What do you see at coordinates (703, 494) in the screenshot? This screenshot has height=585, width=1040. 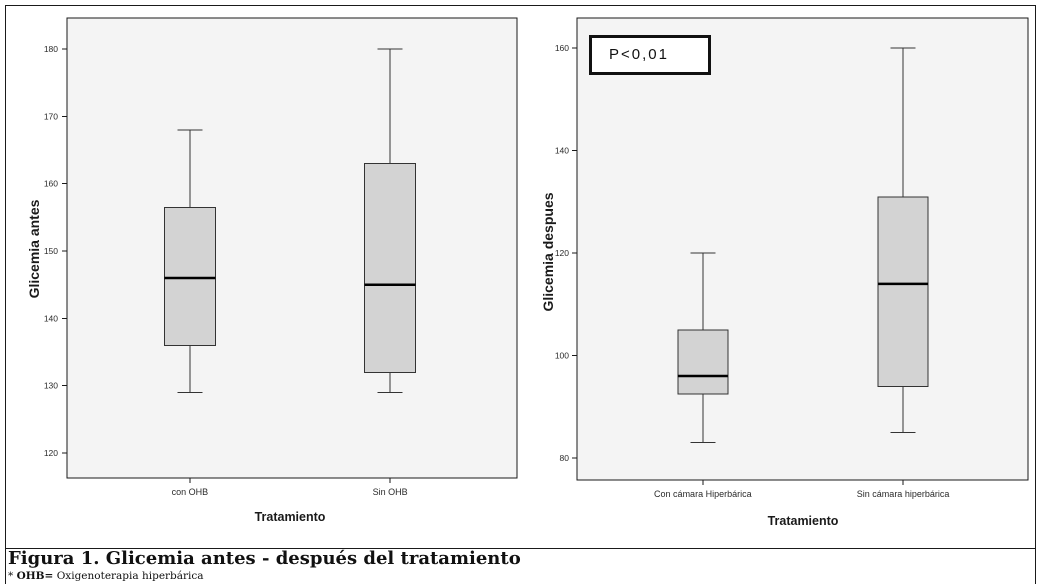 I see `x-tick-label: Con cámara Hiperbárica` at bounding box center [703, 494].